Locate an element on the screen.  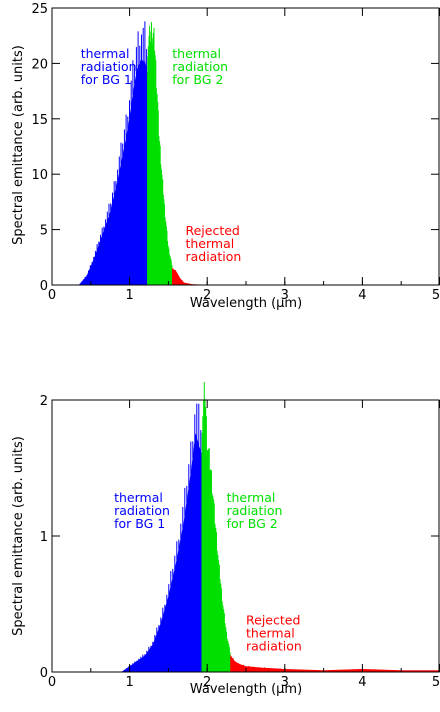
y-tick-label: 2 is located at coordinates (44, 401).